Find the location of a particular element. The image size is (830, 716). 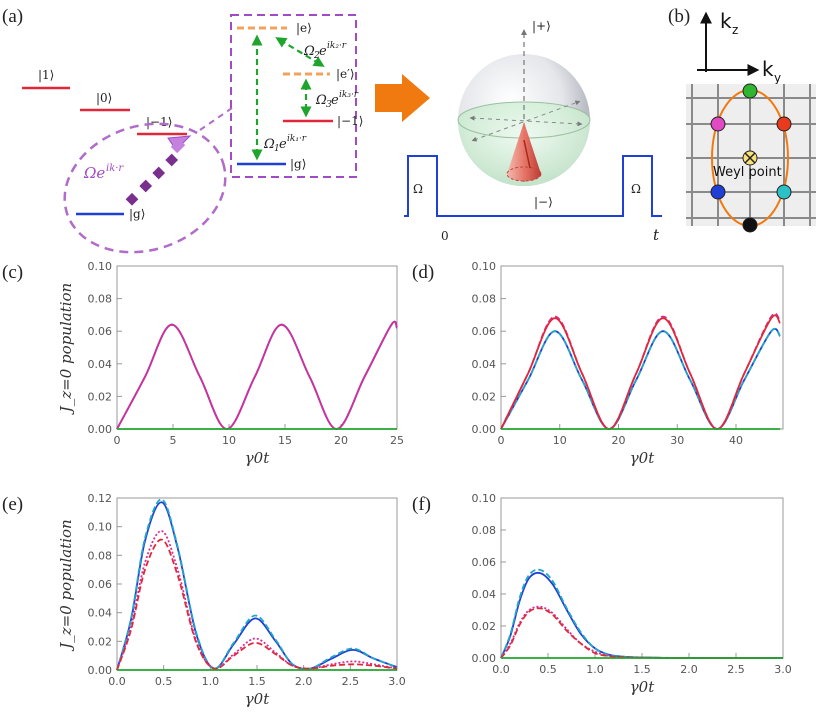

svg-text: ik₂·r is located at coordinates (337, 46).